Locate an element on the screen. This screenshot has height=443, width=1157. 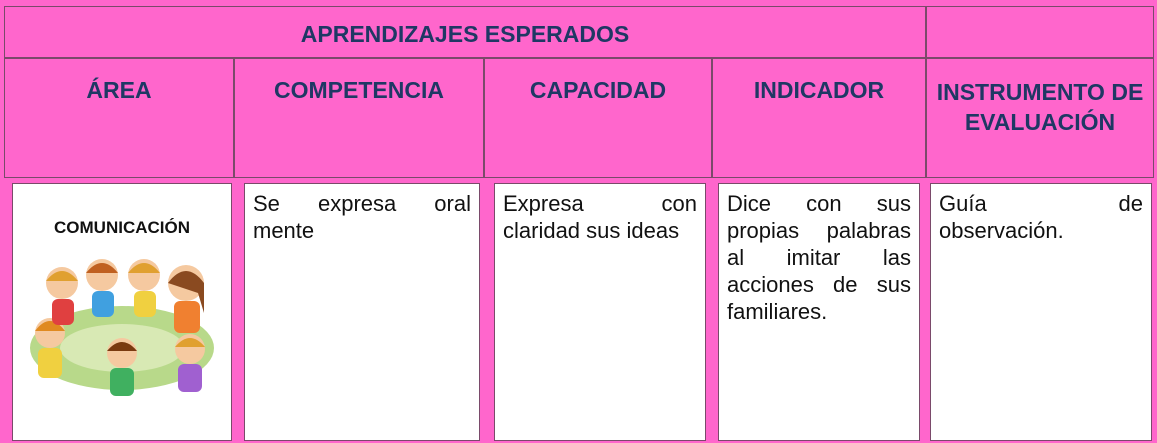
cell-text: Se expresa oral mente is located at coordinates (362, 217).